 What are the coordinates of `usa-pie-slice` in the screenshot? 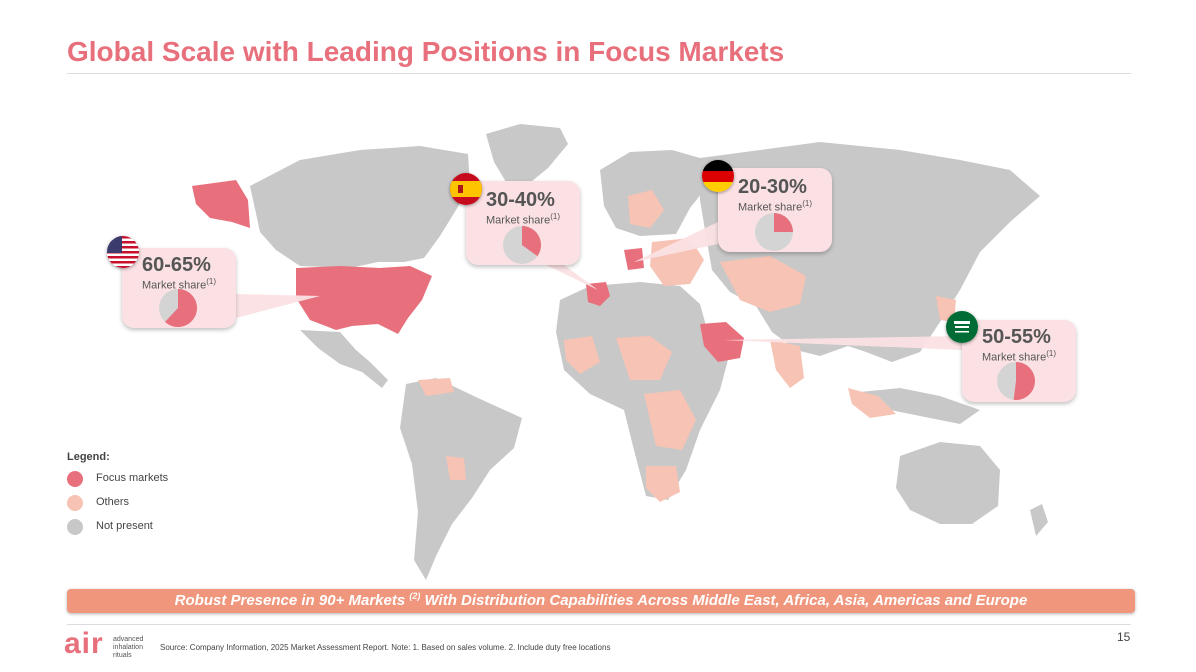 It's located at (180, 308).